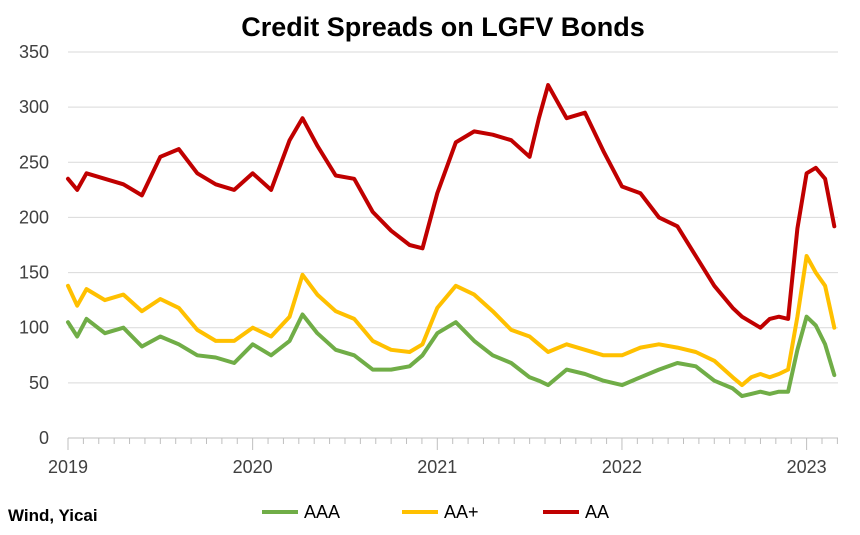 Image resolution: width=860 pixels, height=535 pixels. I want to click on x-tick-label: 2021, so click(437, 467).